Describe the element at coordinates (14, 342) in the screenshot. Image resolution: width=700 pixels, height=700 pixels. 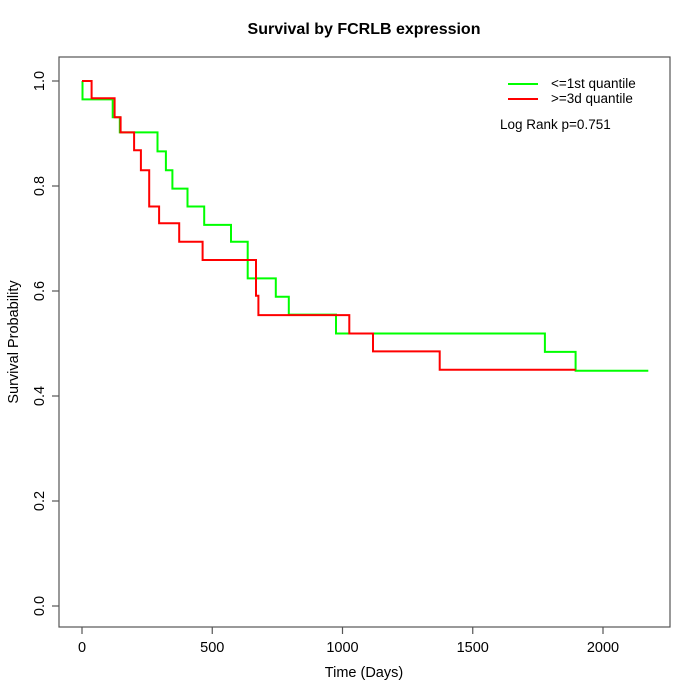
I see `y-axis-title-text: Survival Probability` at that location.